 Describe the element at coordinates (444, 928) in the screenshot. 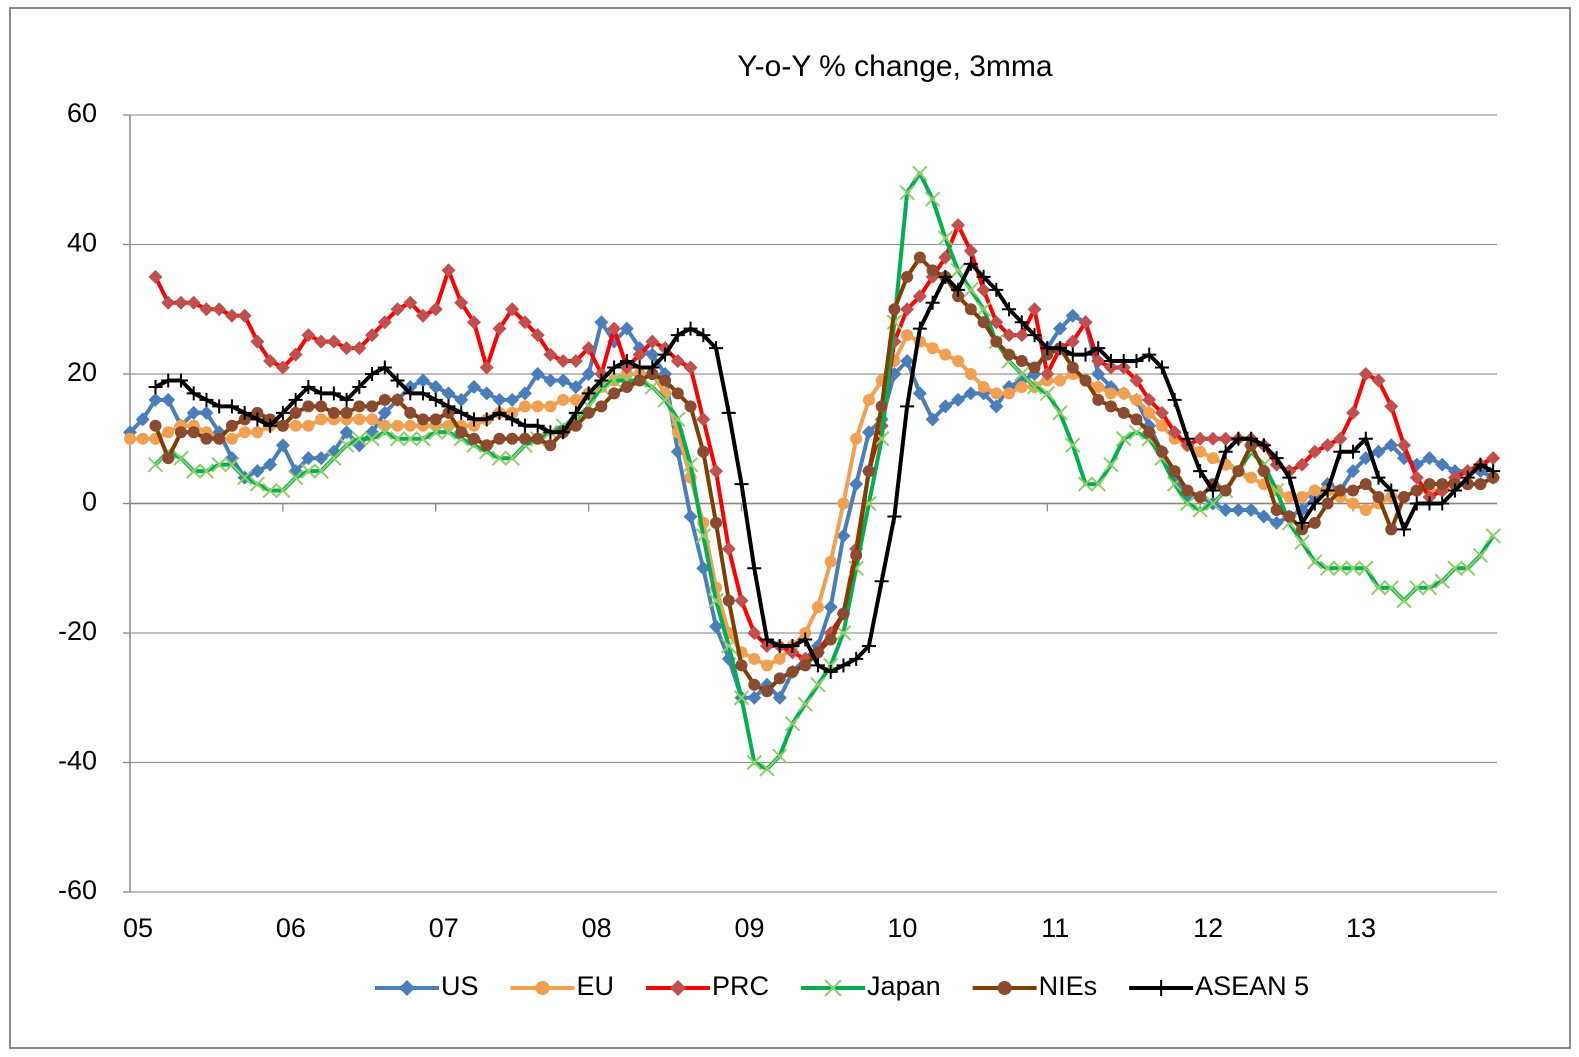

I see `x-tick-label: 07` at that location.